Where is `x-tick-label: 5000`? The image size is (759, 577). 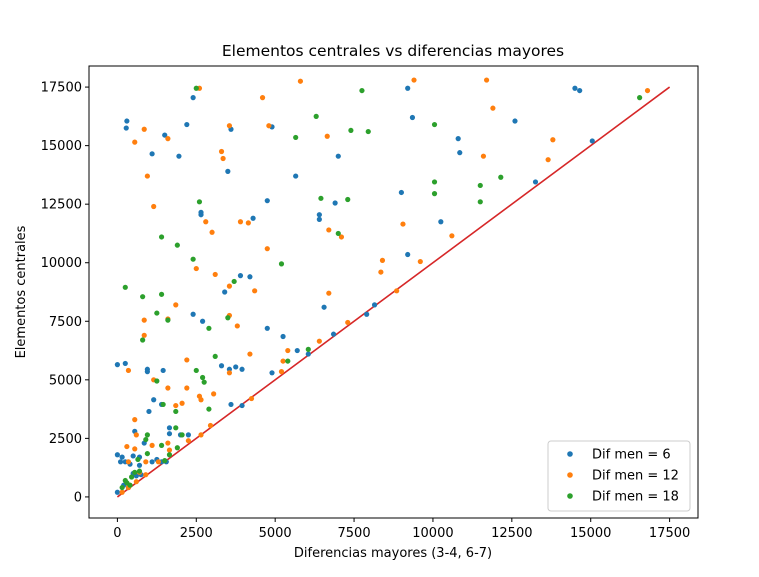
x-tick-label: 5000 is located at coordinates (275, 533).